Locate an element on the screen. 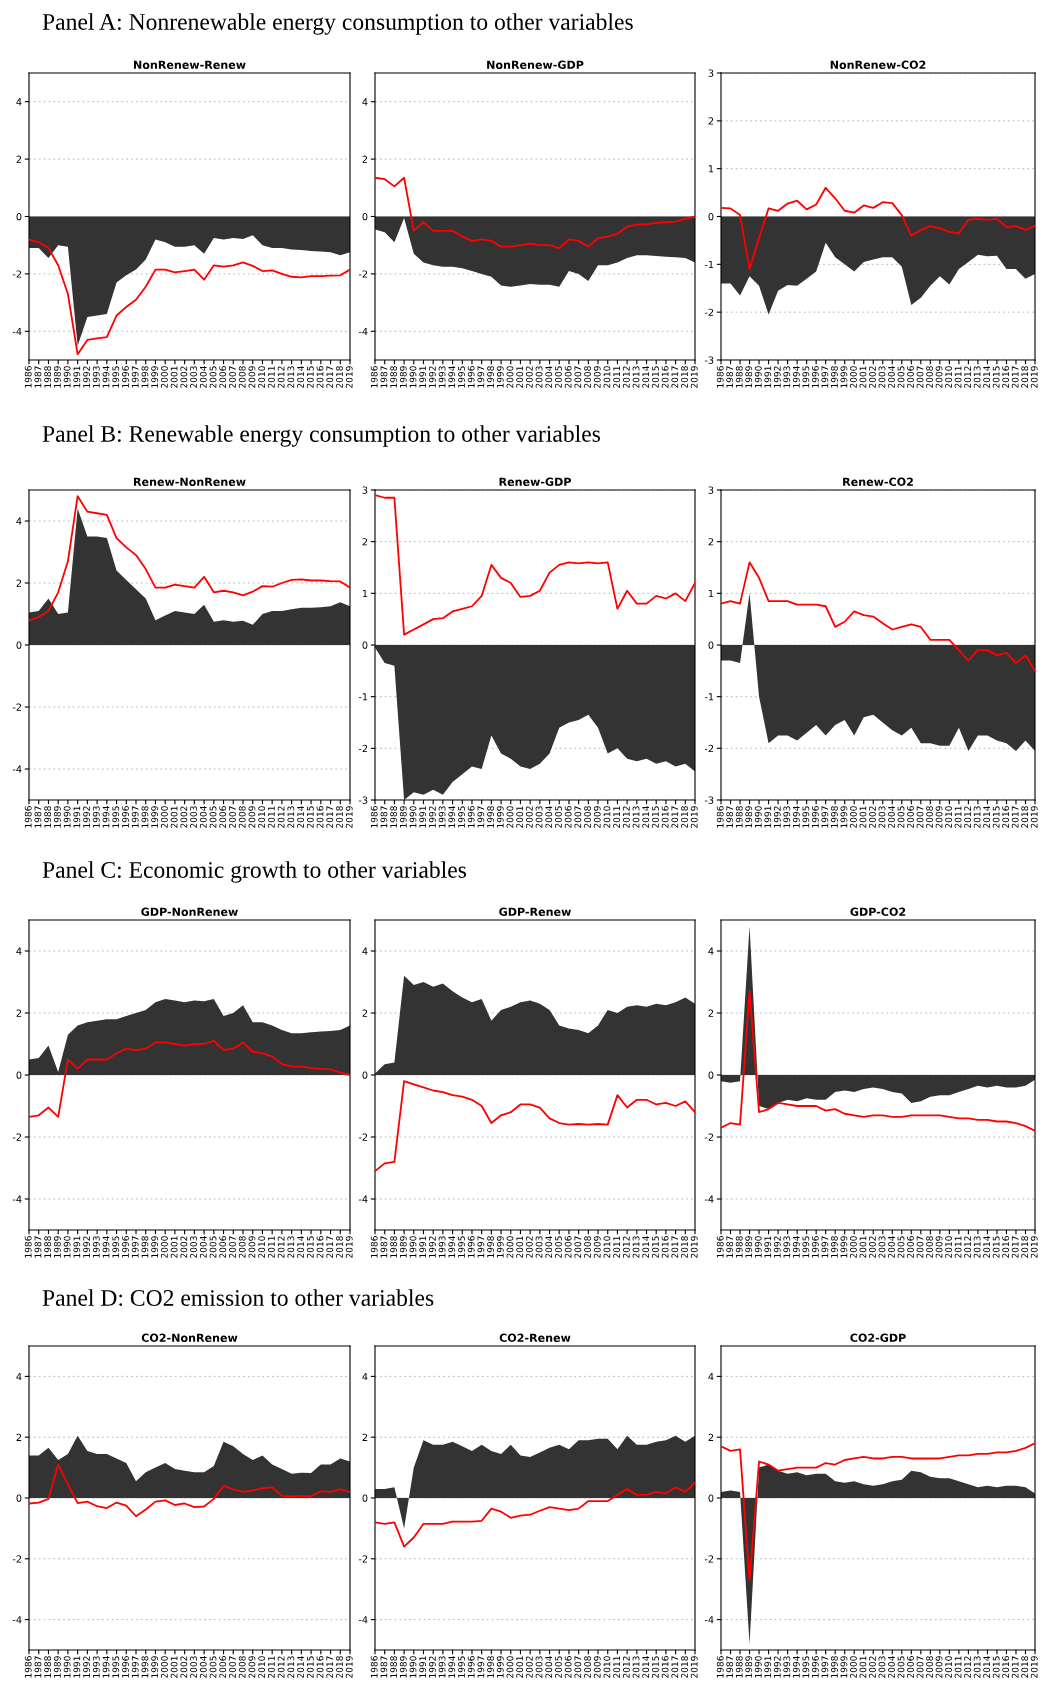 This screenshot has width=1043, height=1701. y-tick-label: 3 is located at coordinates (711, 490).